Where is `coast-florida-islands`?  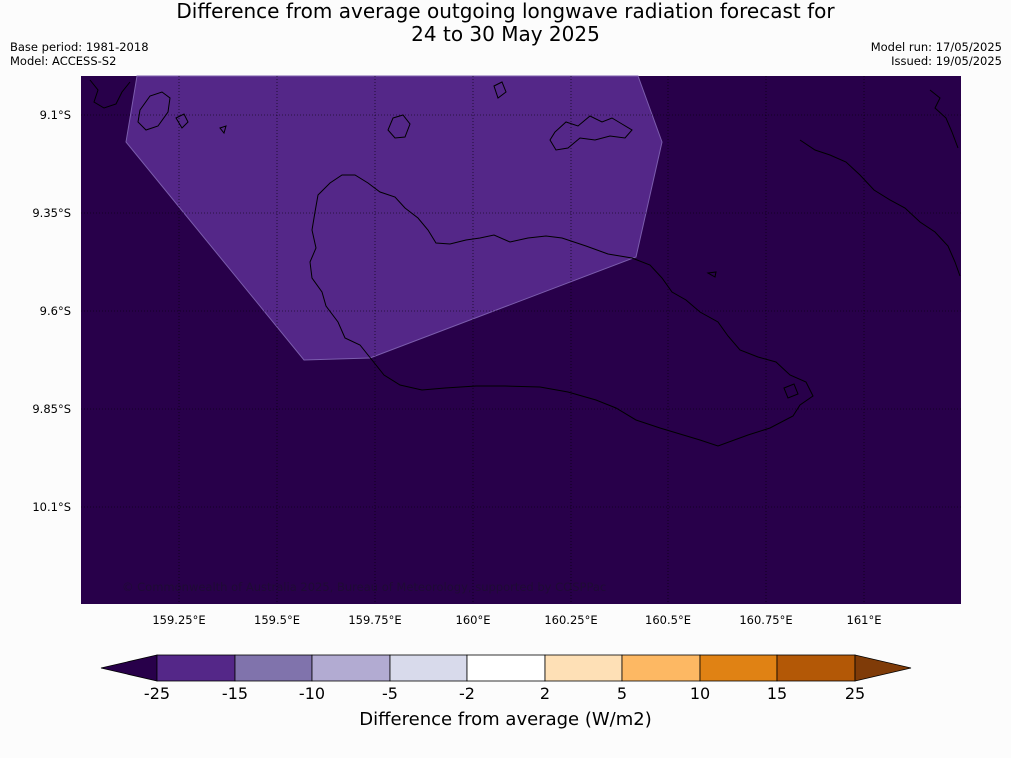 coast-florida-islands is located at coordinates (591, 133).